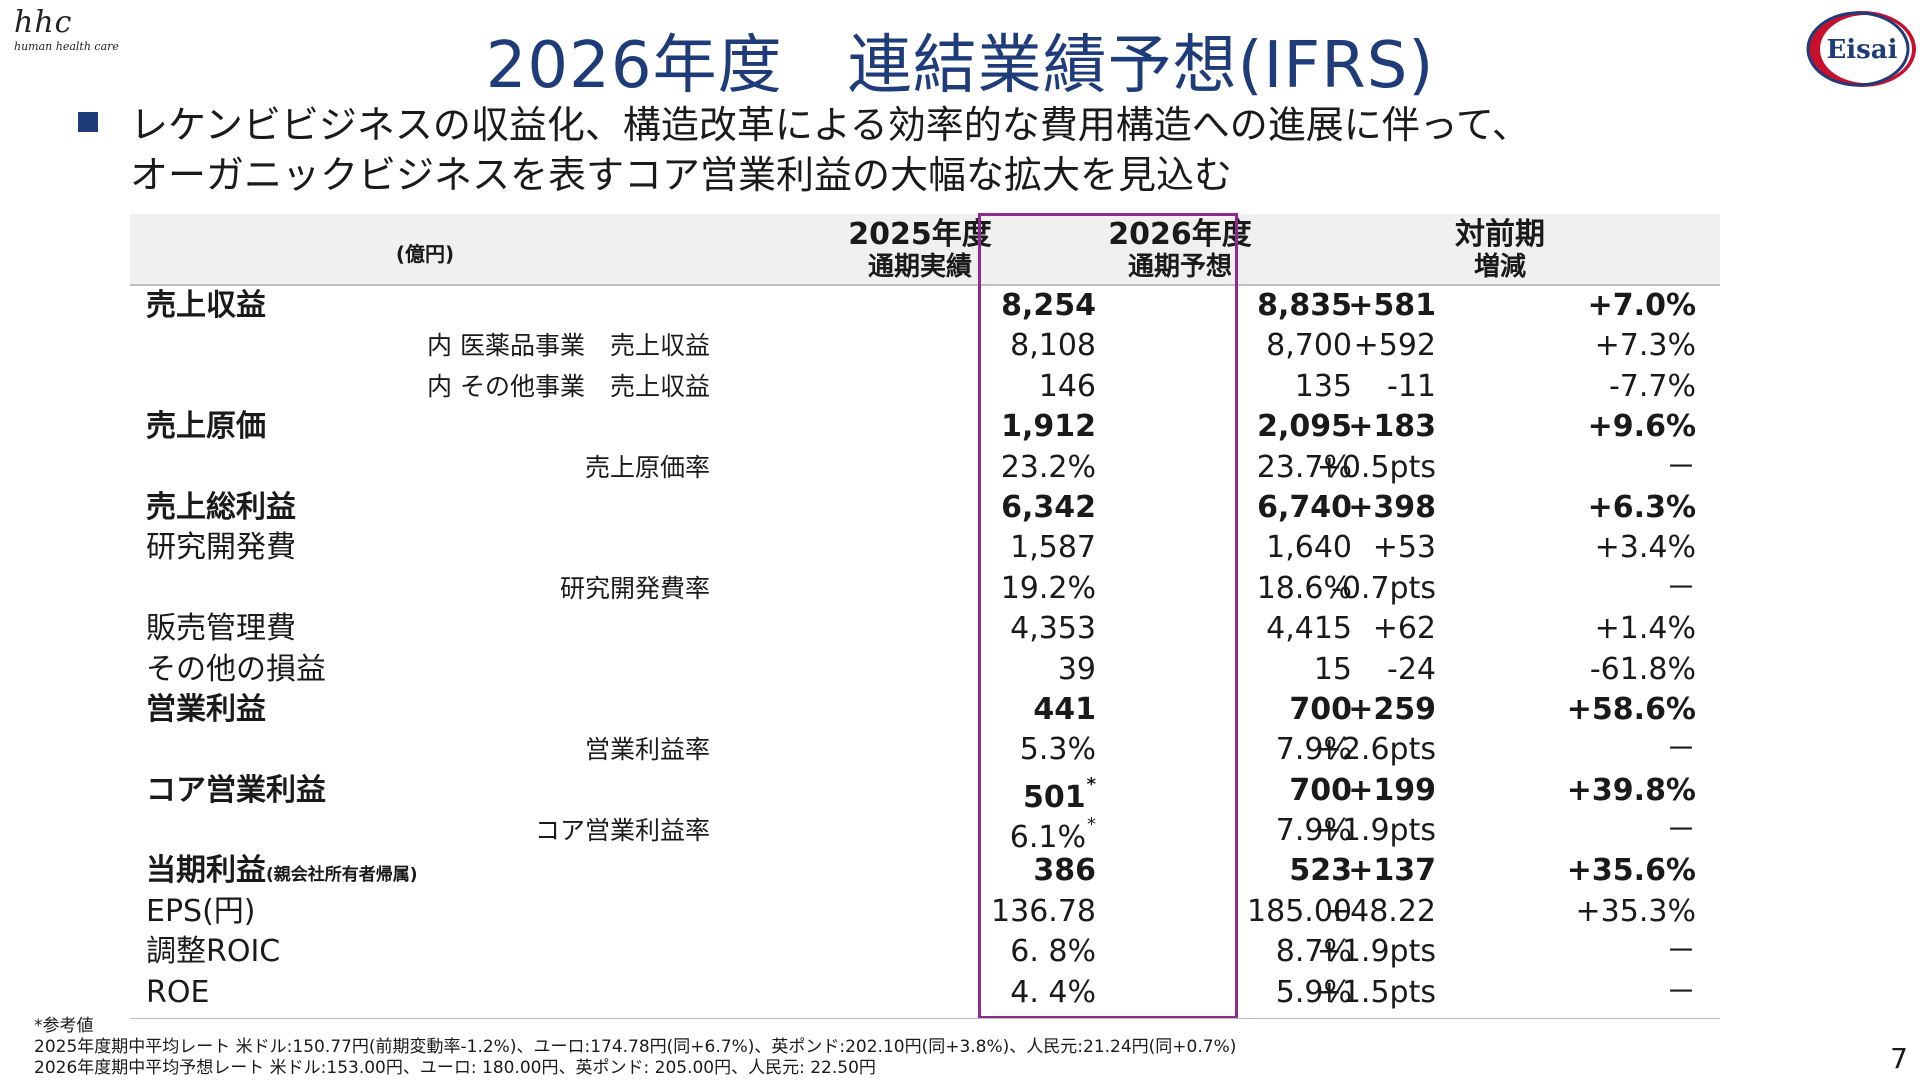  I want to click on value-2026: 2,095, so click(1304, 427).